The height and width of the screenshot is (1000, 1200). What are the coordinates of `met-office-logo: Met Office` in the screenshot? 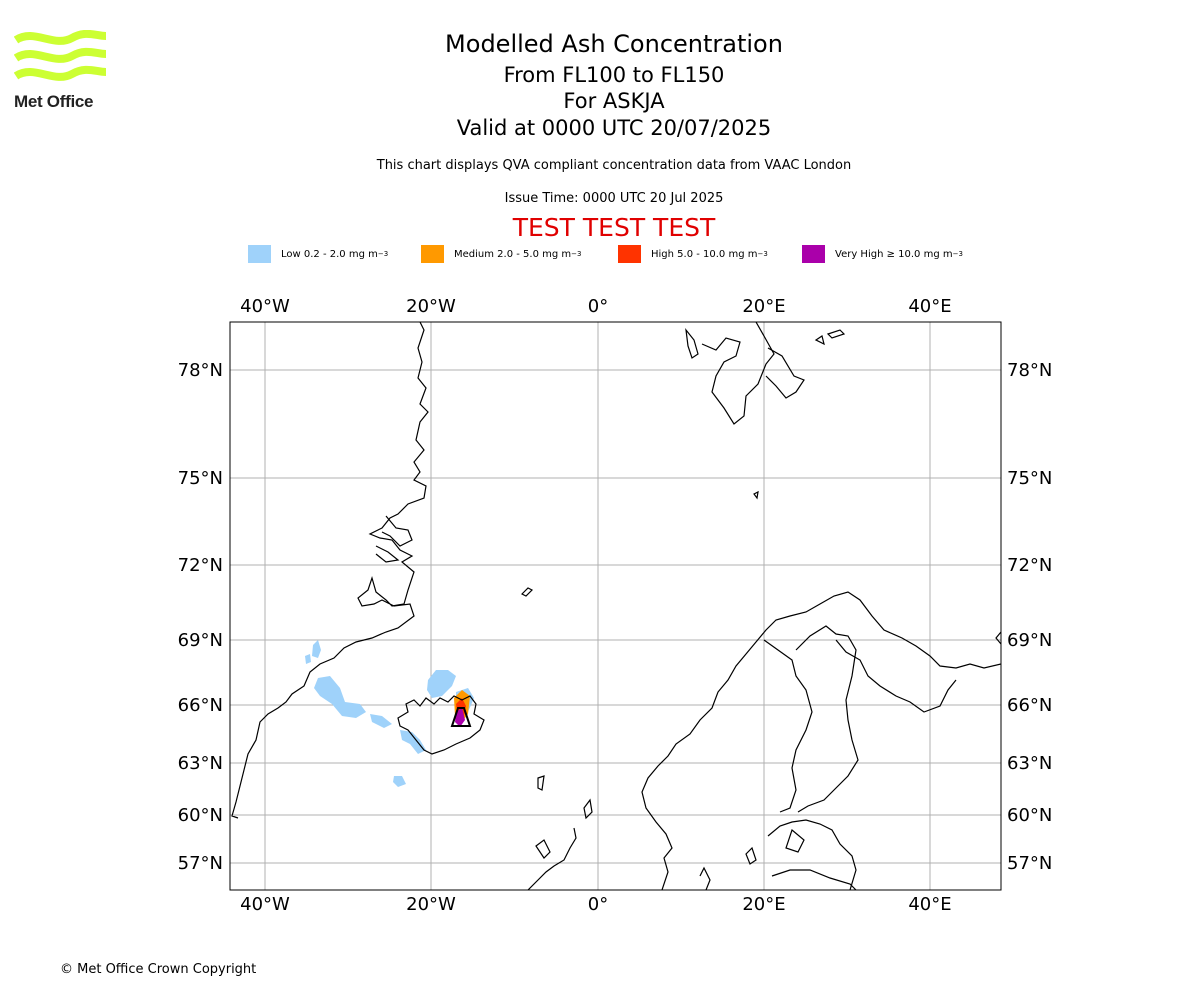 It's located at (60, 70).